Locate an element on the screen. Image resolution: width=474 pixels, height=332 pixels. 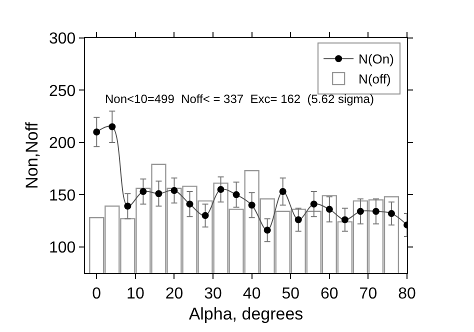
x-tick-label: 30 is located at coordinates (213, 293).